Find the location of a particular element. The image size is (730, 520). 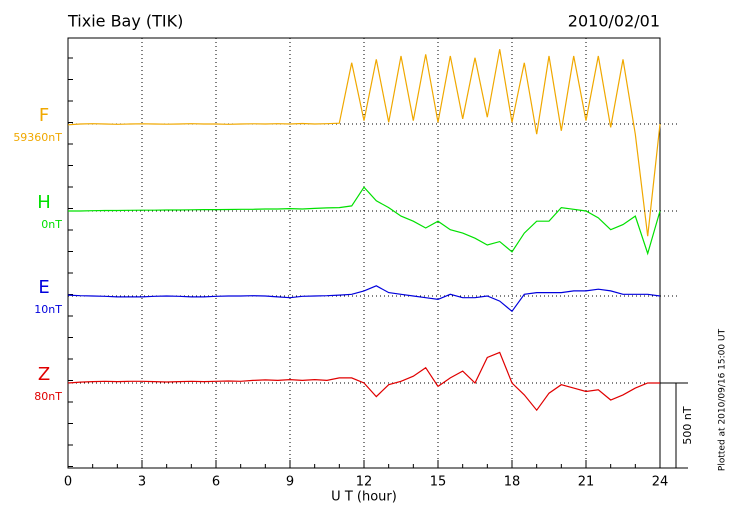

plot-footer: Plotted at 2010/09/16 15:00 UT is located at coordinates (723, 399).